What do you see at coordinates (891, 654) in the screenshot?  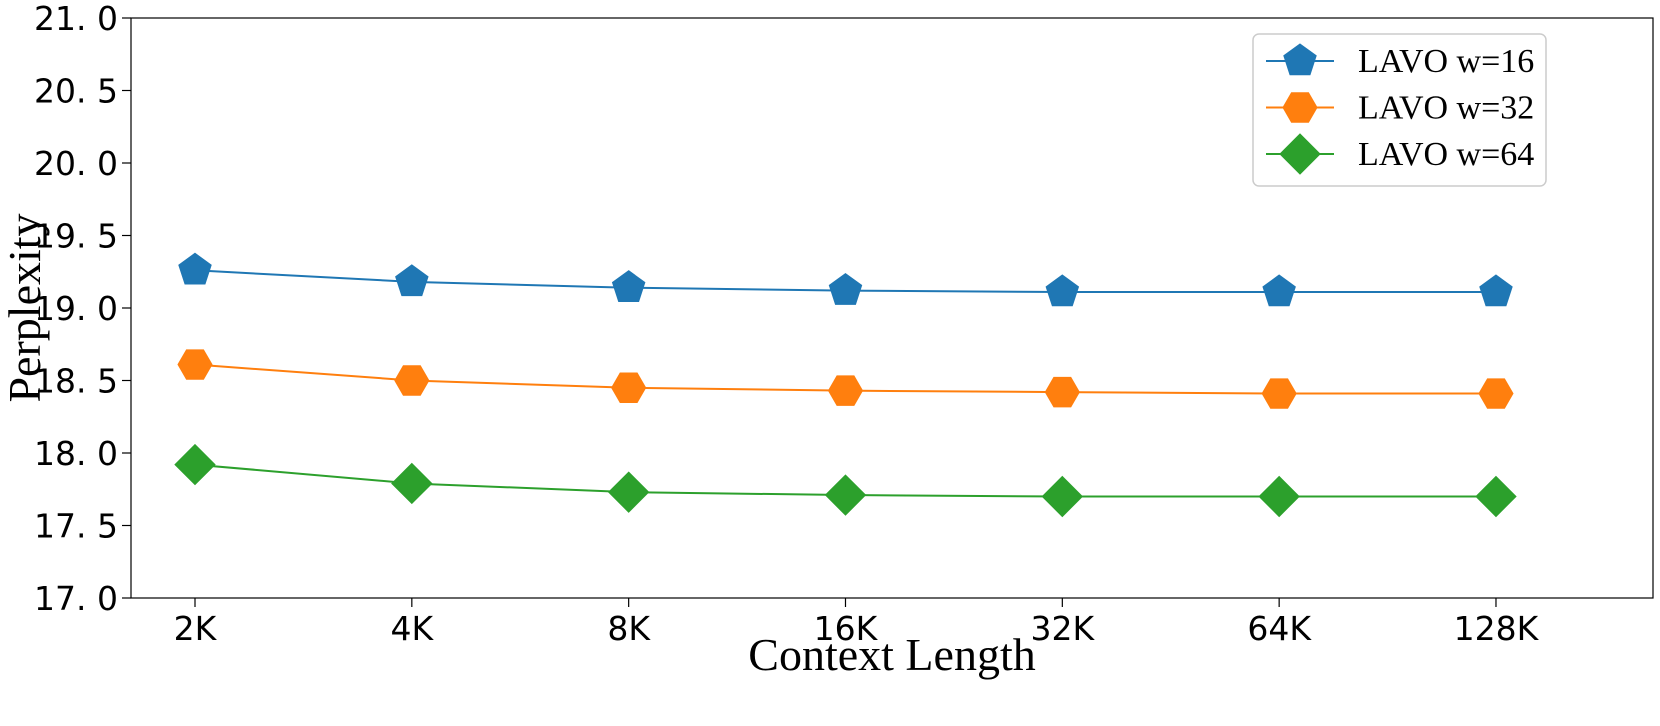 I see `x-axis-title: Context Length` at bounding box center [891, 654].